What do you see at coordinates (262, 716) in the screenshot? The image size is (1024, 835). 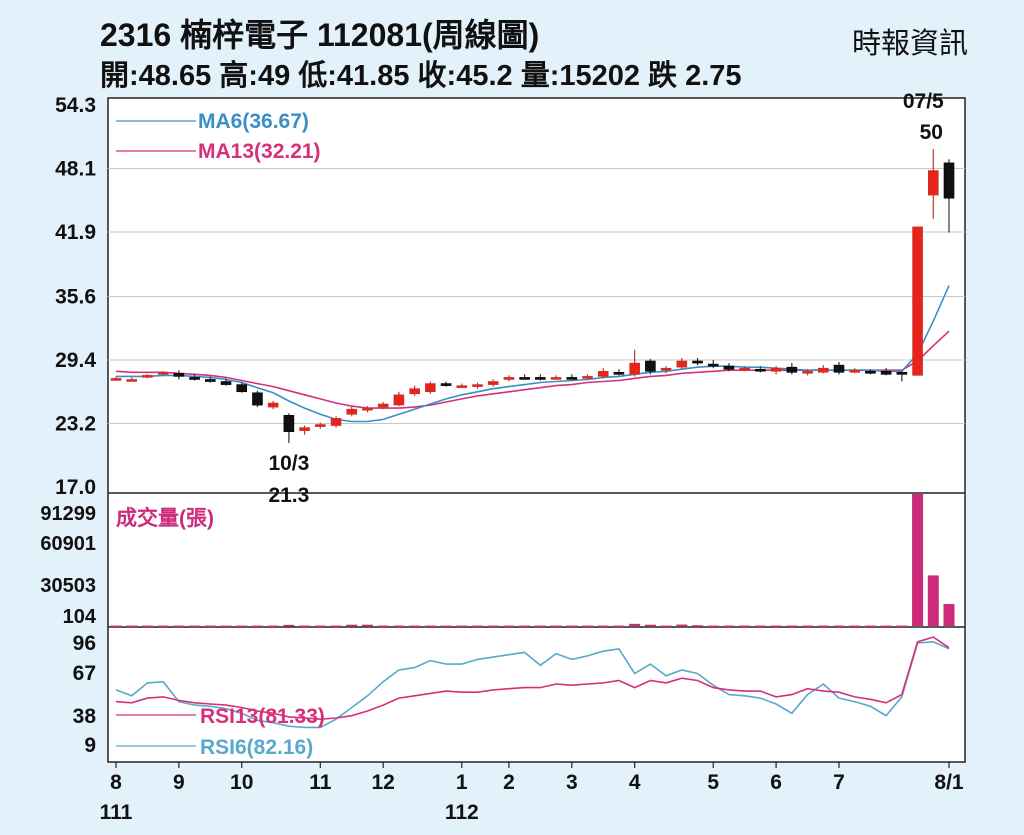 I see `rsi13-legend-label: RSI13(81.33)` at bounding box center [262, 716].